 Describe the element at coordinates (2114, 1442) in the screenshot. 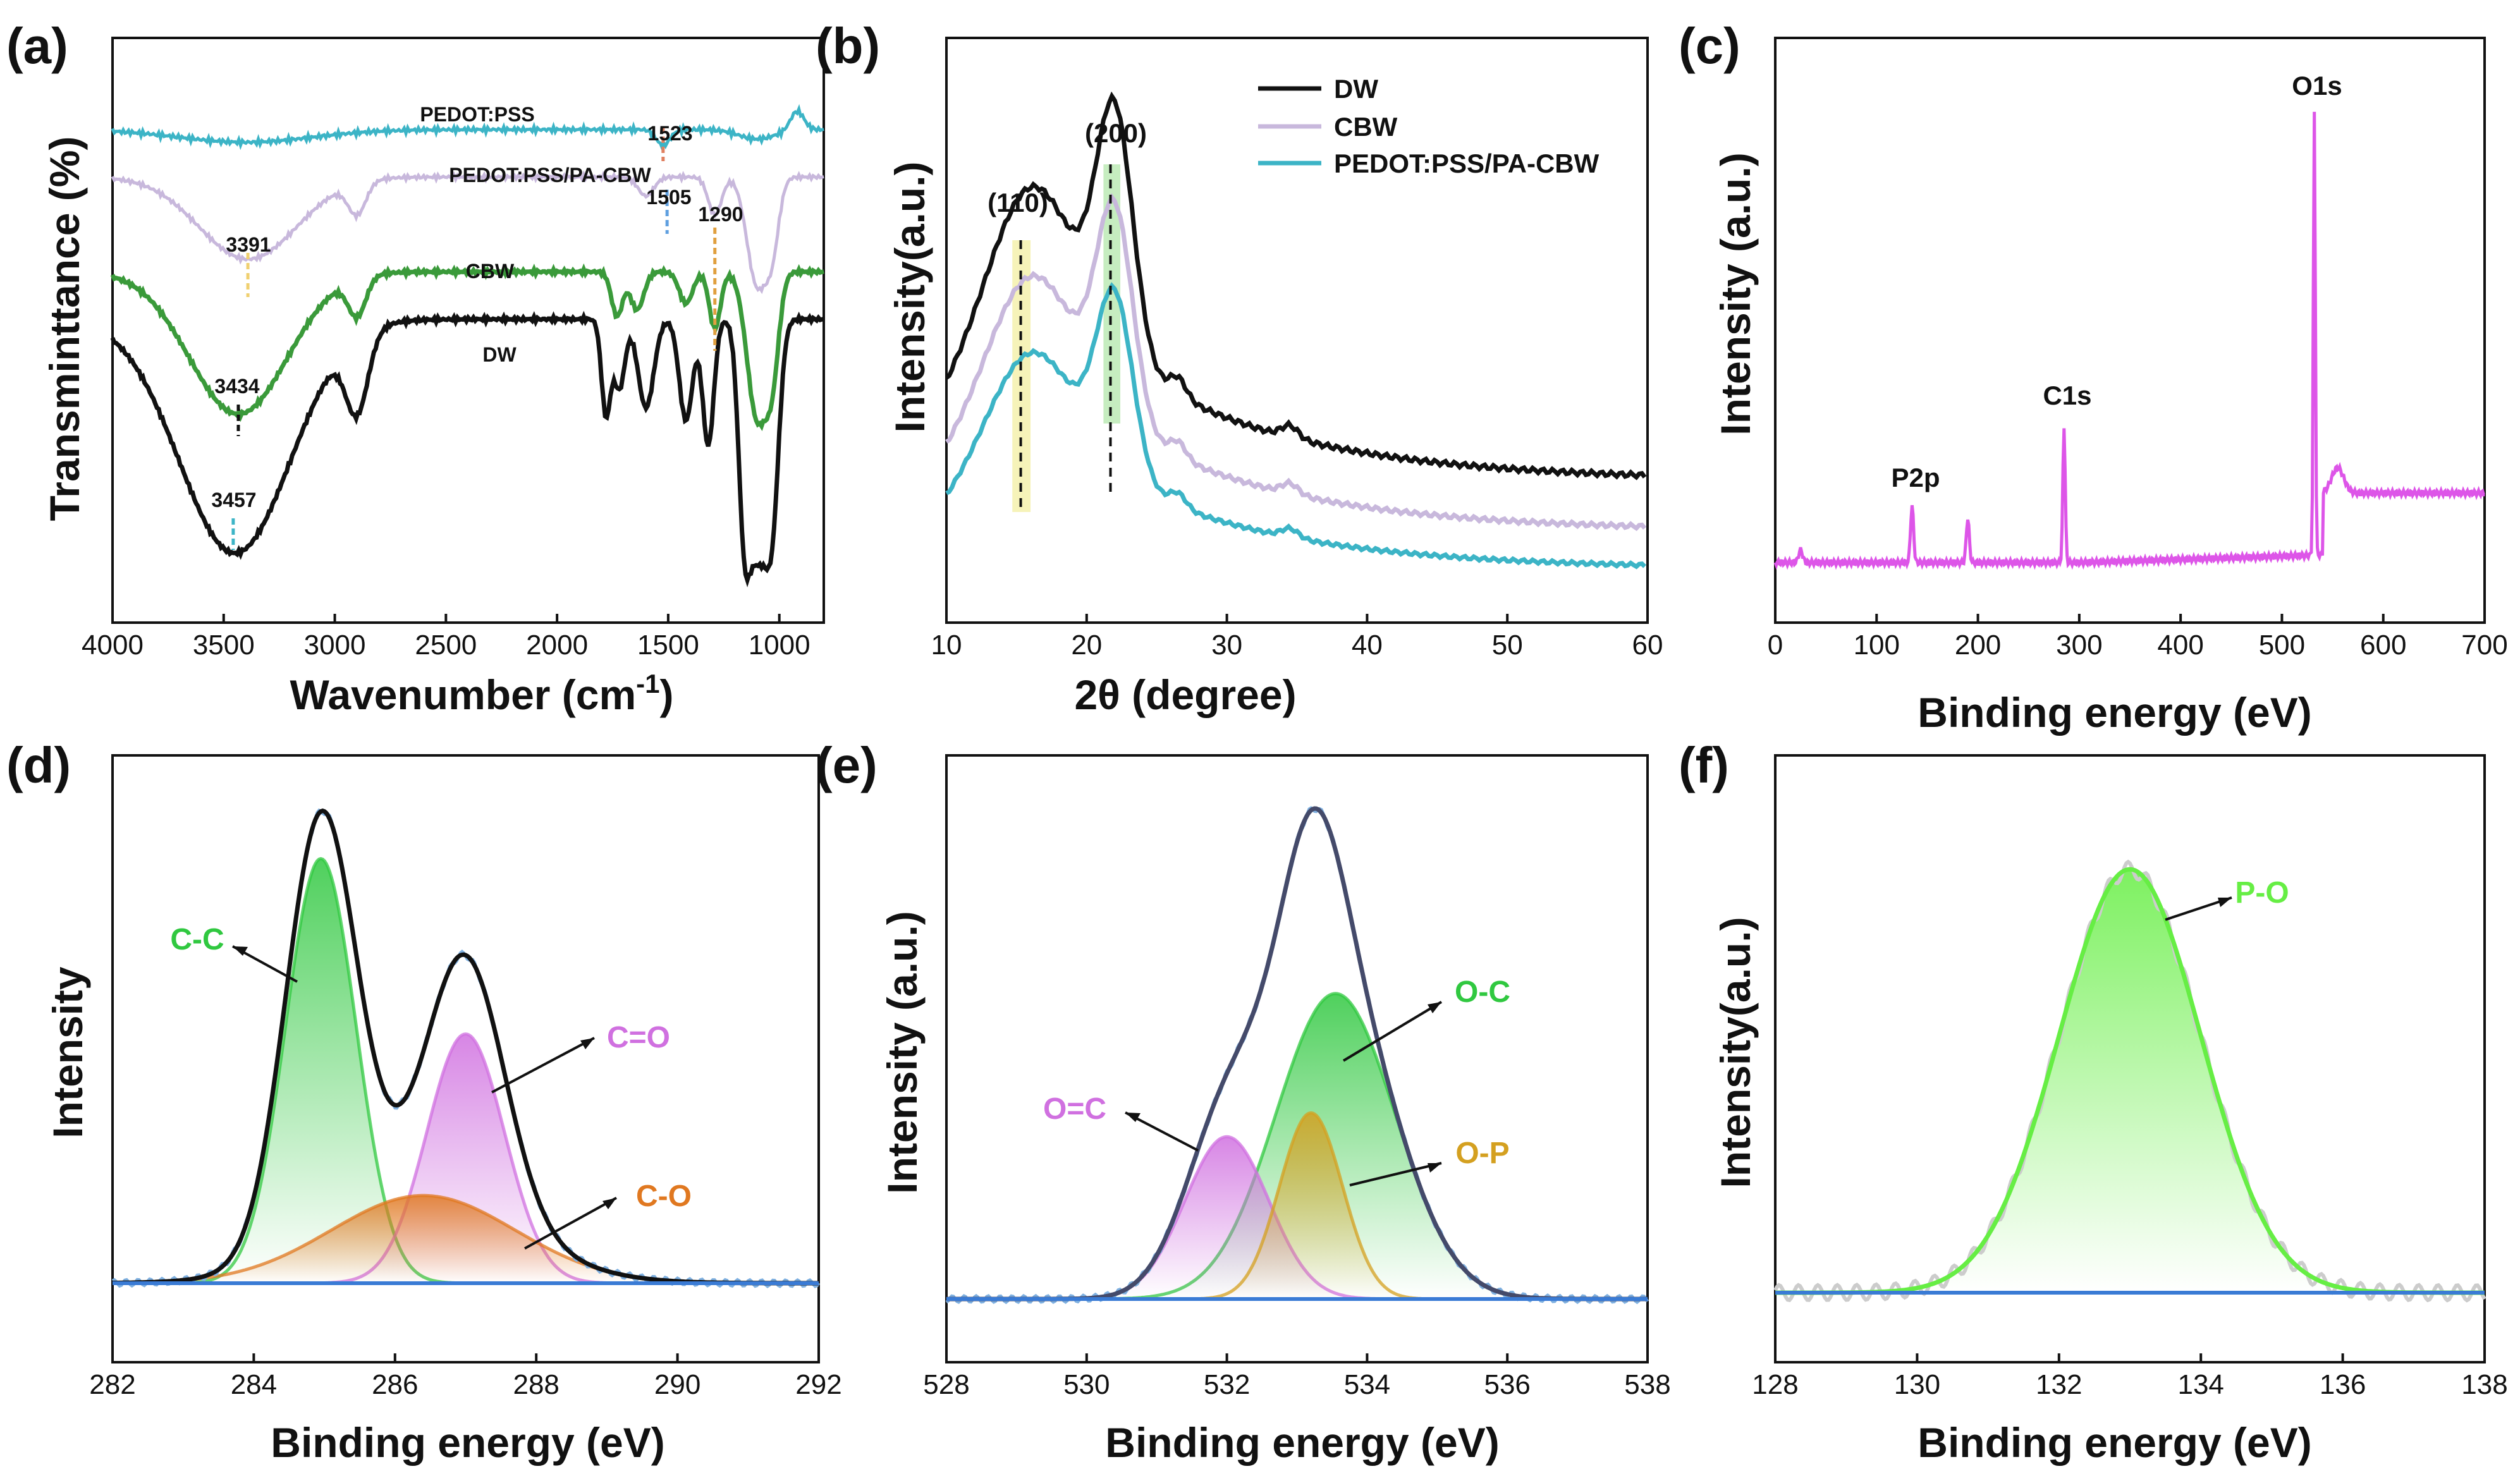

I see `x-axis-label-f: Binding energy (eV)` at that location.